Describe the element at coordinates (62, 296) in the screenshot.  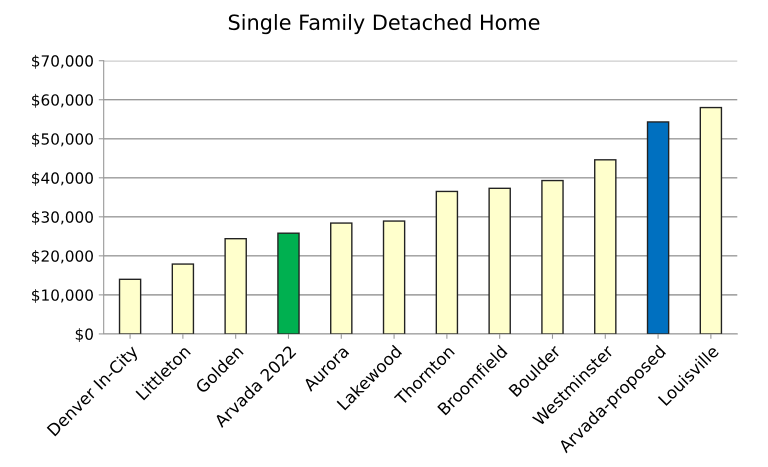
I see `y-tick-label: $10,000` at that location.